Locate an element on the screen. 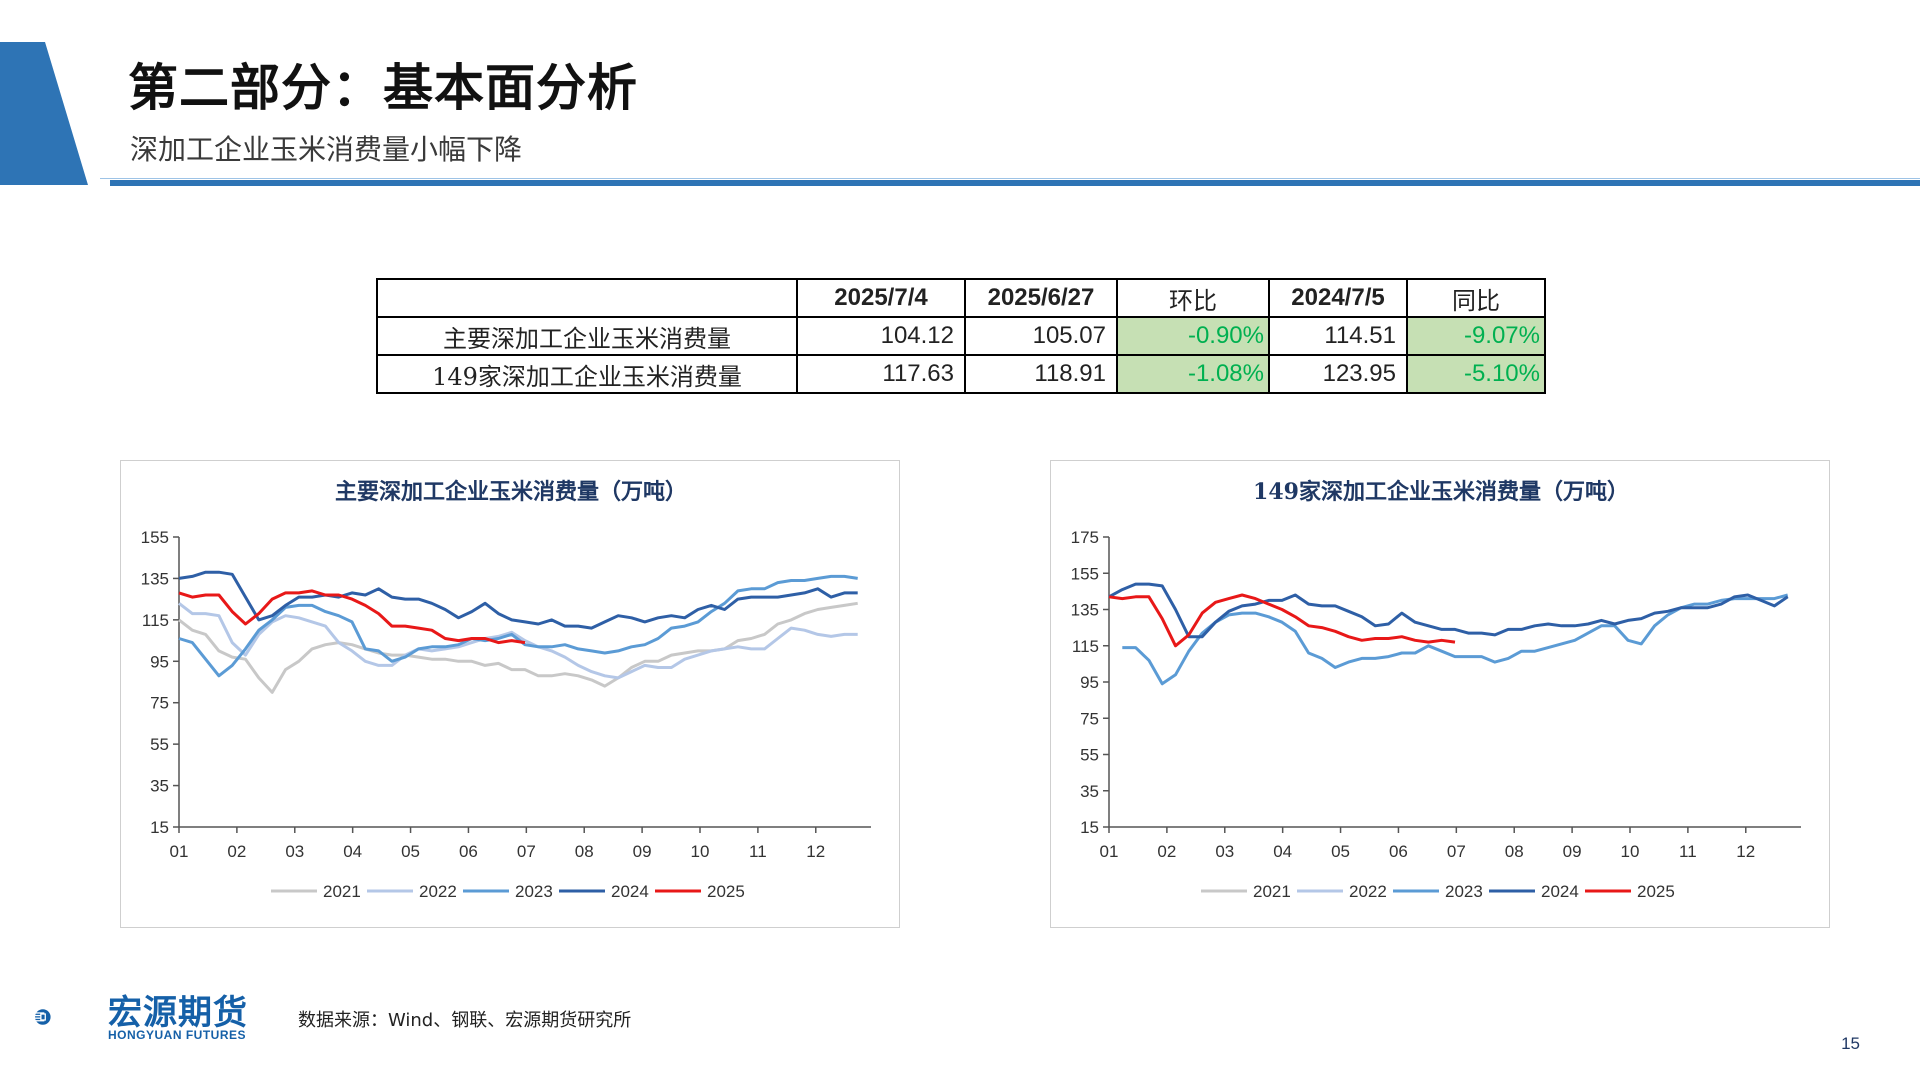  logo-text-cn: 宏源期货 is located at coordinates (178, 1013).